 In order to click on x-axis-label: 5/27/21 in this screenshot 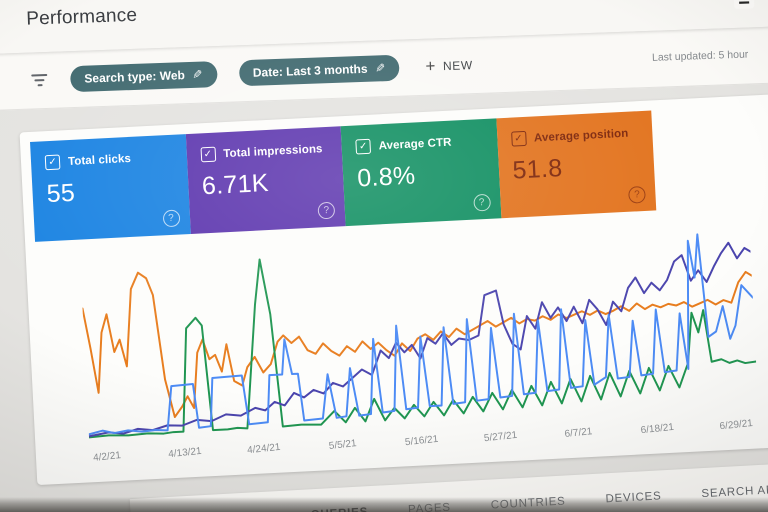, I will do `click(500, 437)`.